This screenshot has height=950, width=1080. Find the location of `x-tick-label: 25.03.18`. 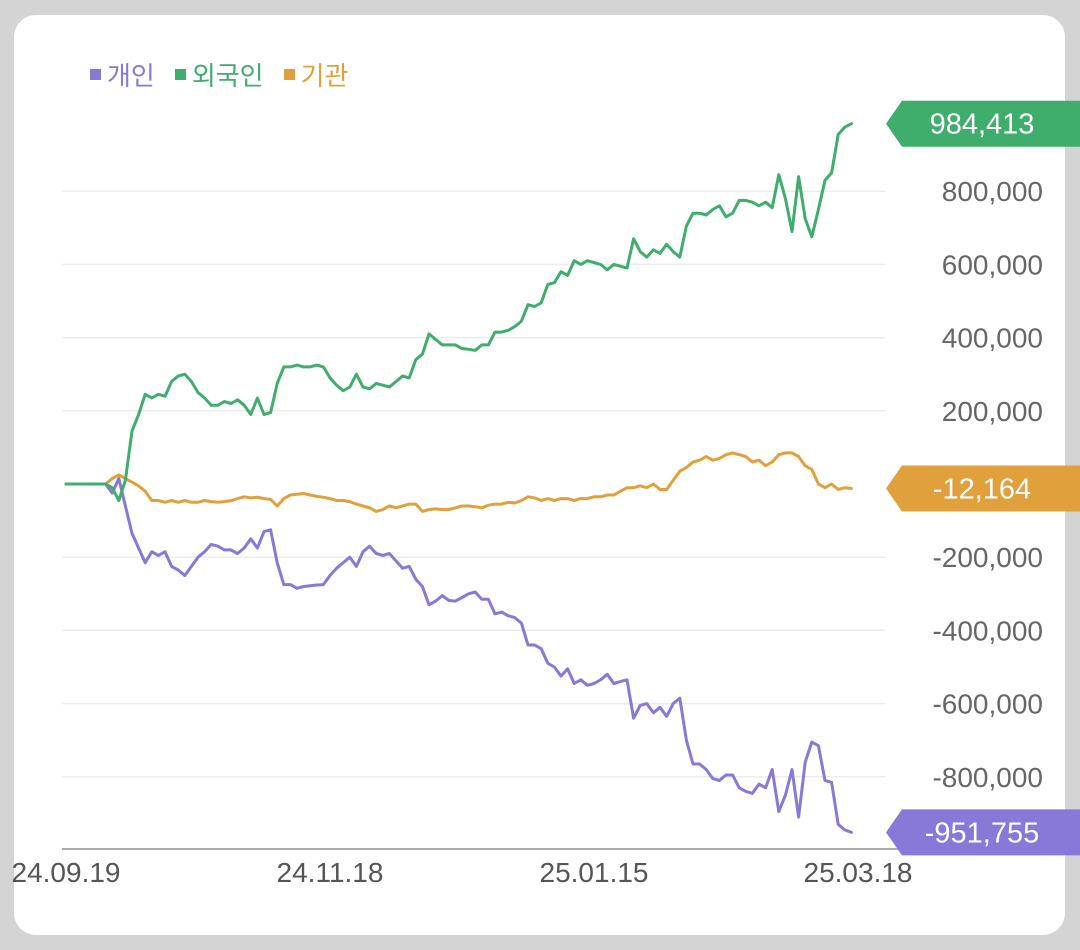

x-tick-label: 25.03.18 is located at coordinates (858, 872).